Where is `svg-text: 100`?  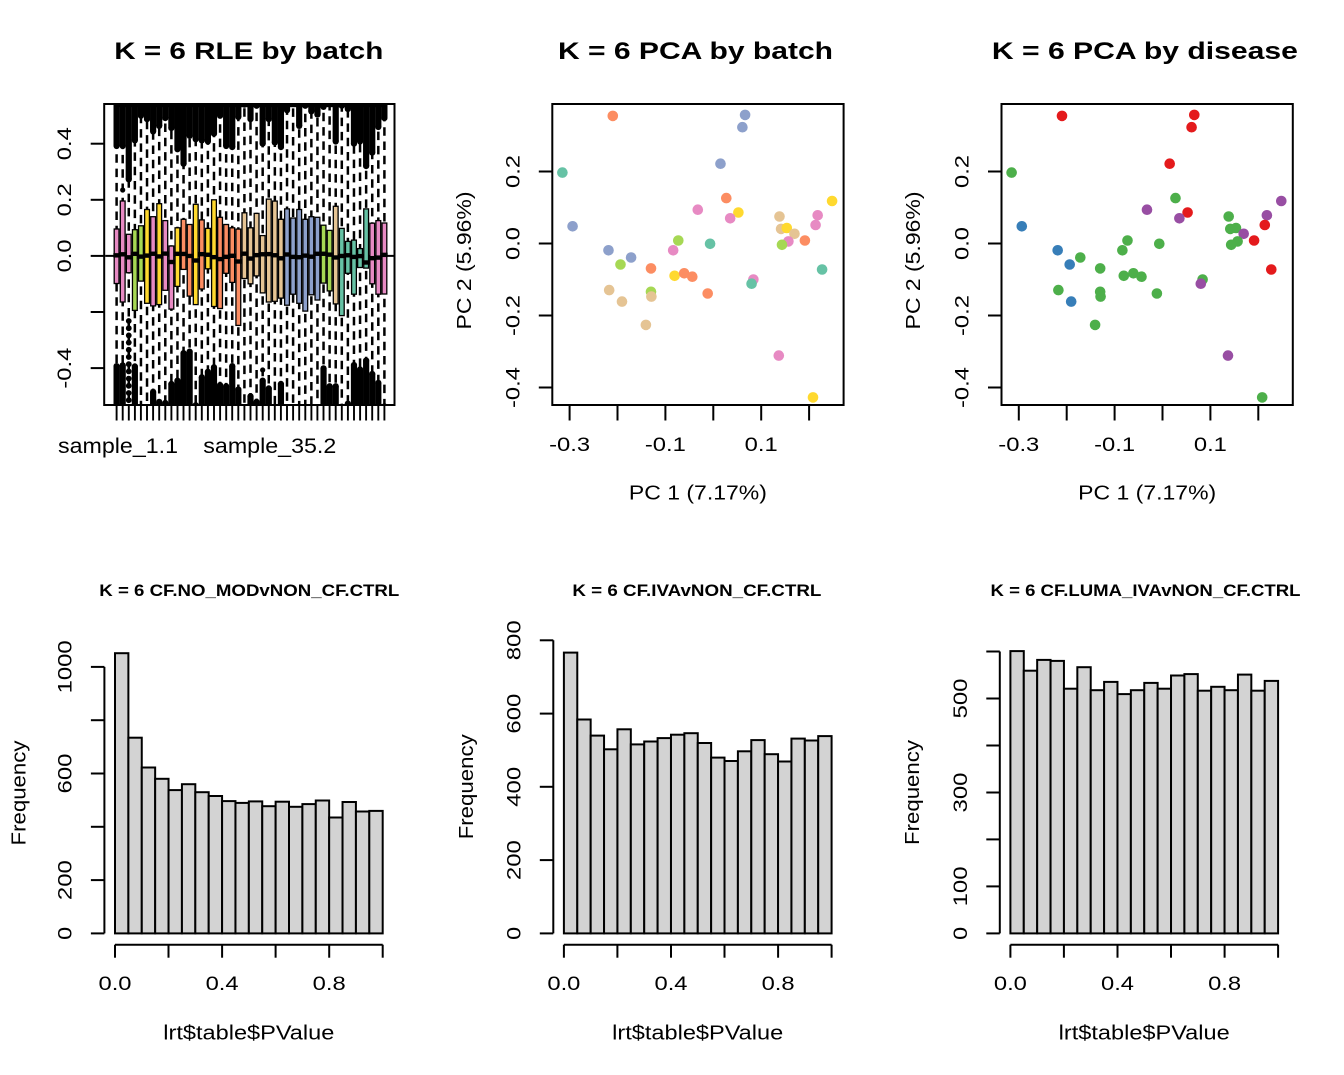 svg-text: 100 is located at coordinates (961, 886).